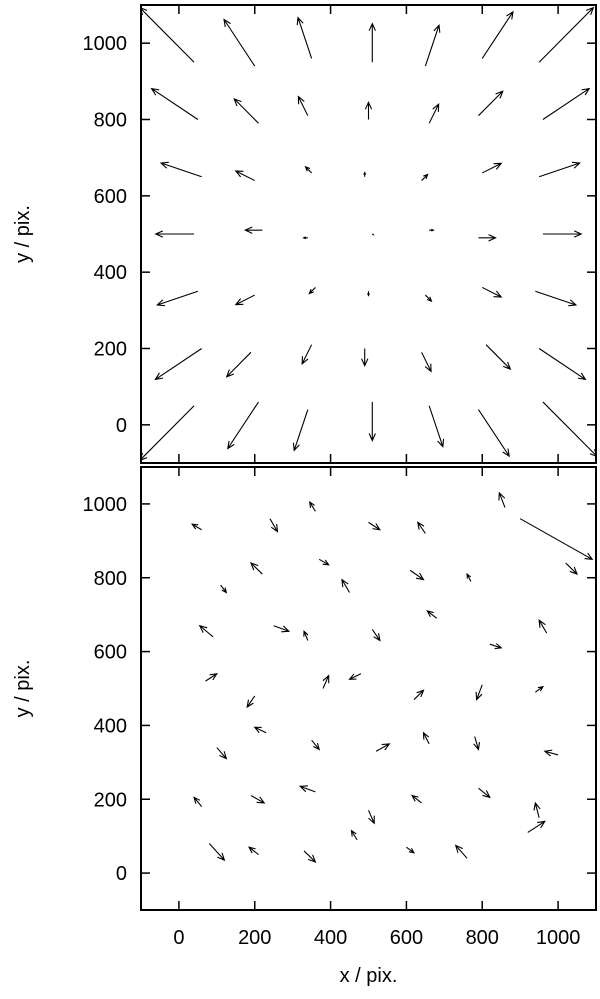 The width and height of the screenshot is (600, 999). Describe the element at coordinates (110, 197) in the screenshot. I see `y-tick-label: 600` at that location.